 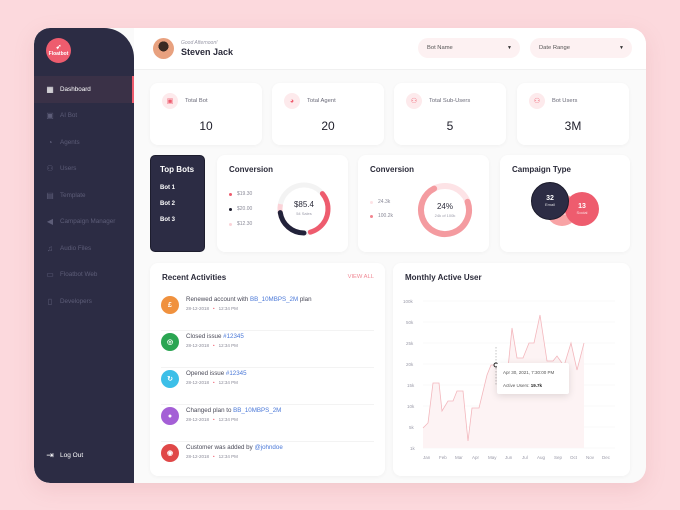 What do you see at coordinates (50, 195) in the screenshot?
I see `template-icon: ▤` at bounding box center [50, 195].